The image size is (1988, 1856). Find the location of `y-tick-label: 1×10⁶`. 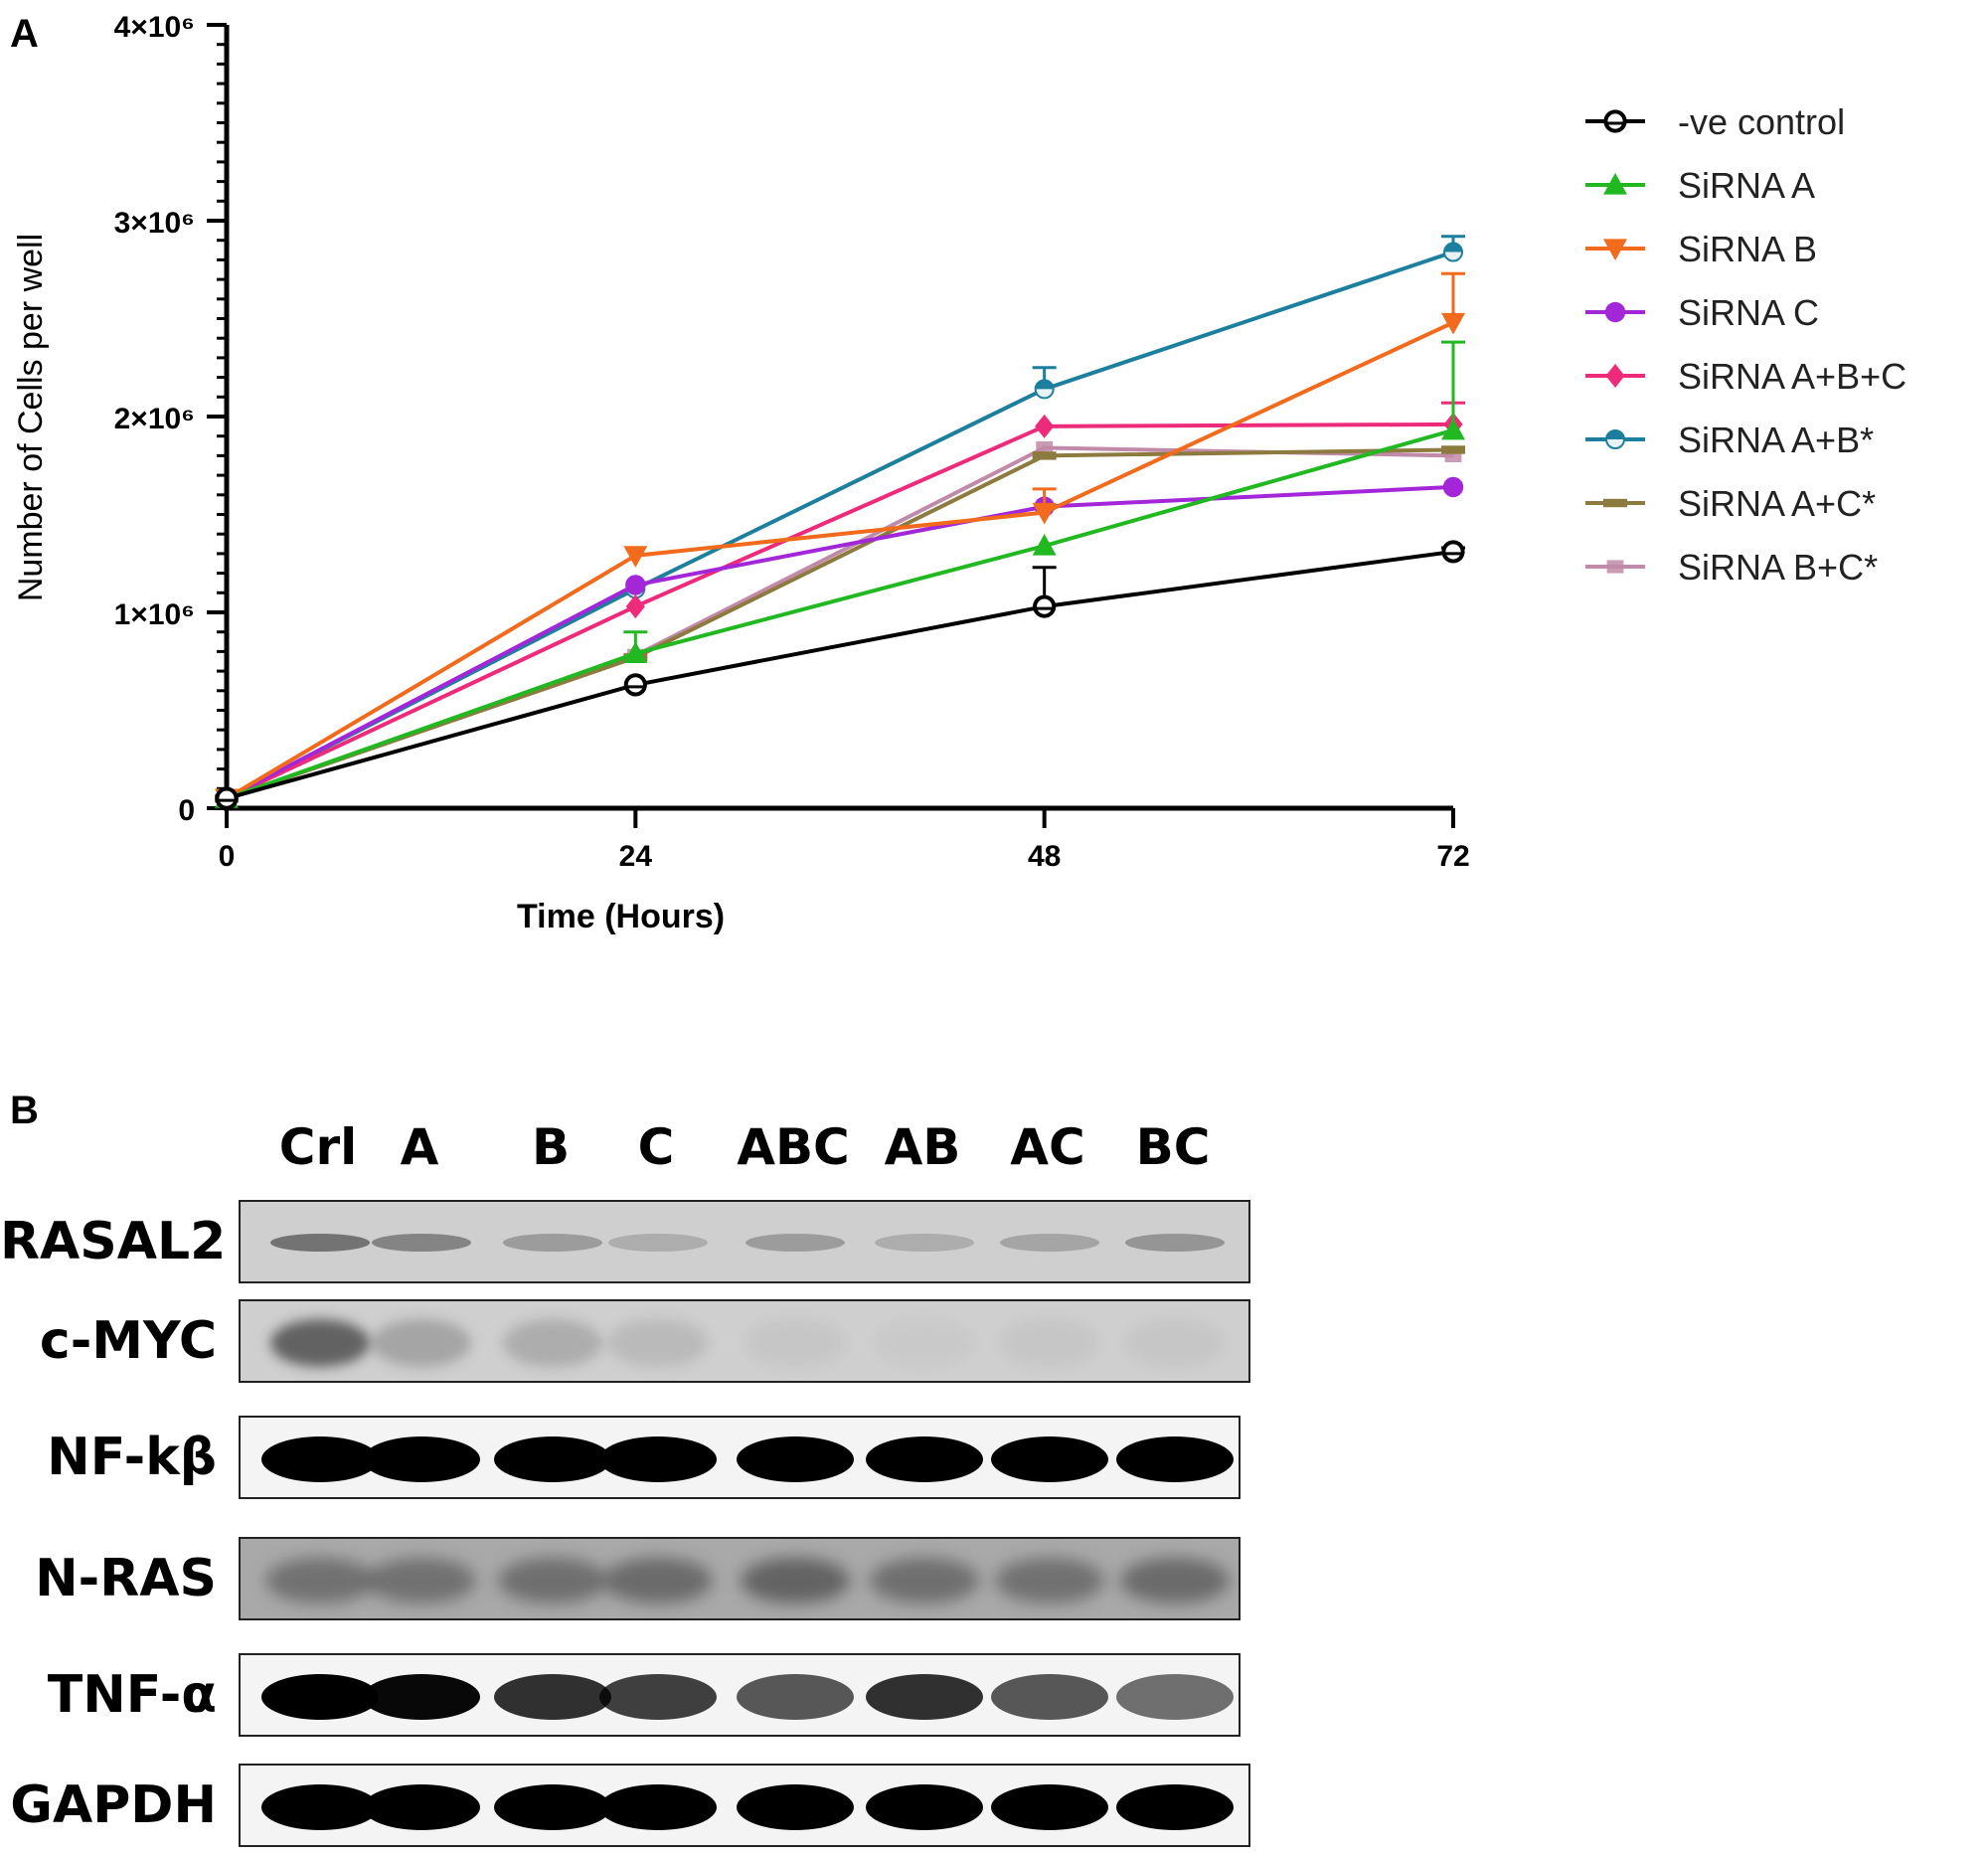

y-tick-label: 1×10⁶ is located at coordinates (154, 614).